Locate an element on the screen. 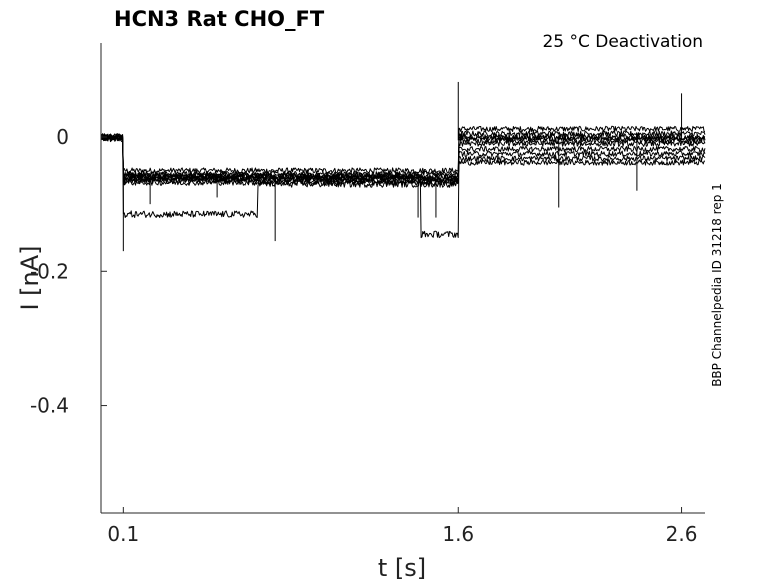 This screenshot has height=583, width=778. x-tick-label: 0.1 is located at coordinates (123, 534).